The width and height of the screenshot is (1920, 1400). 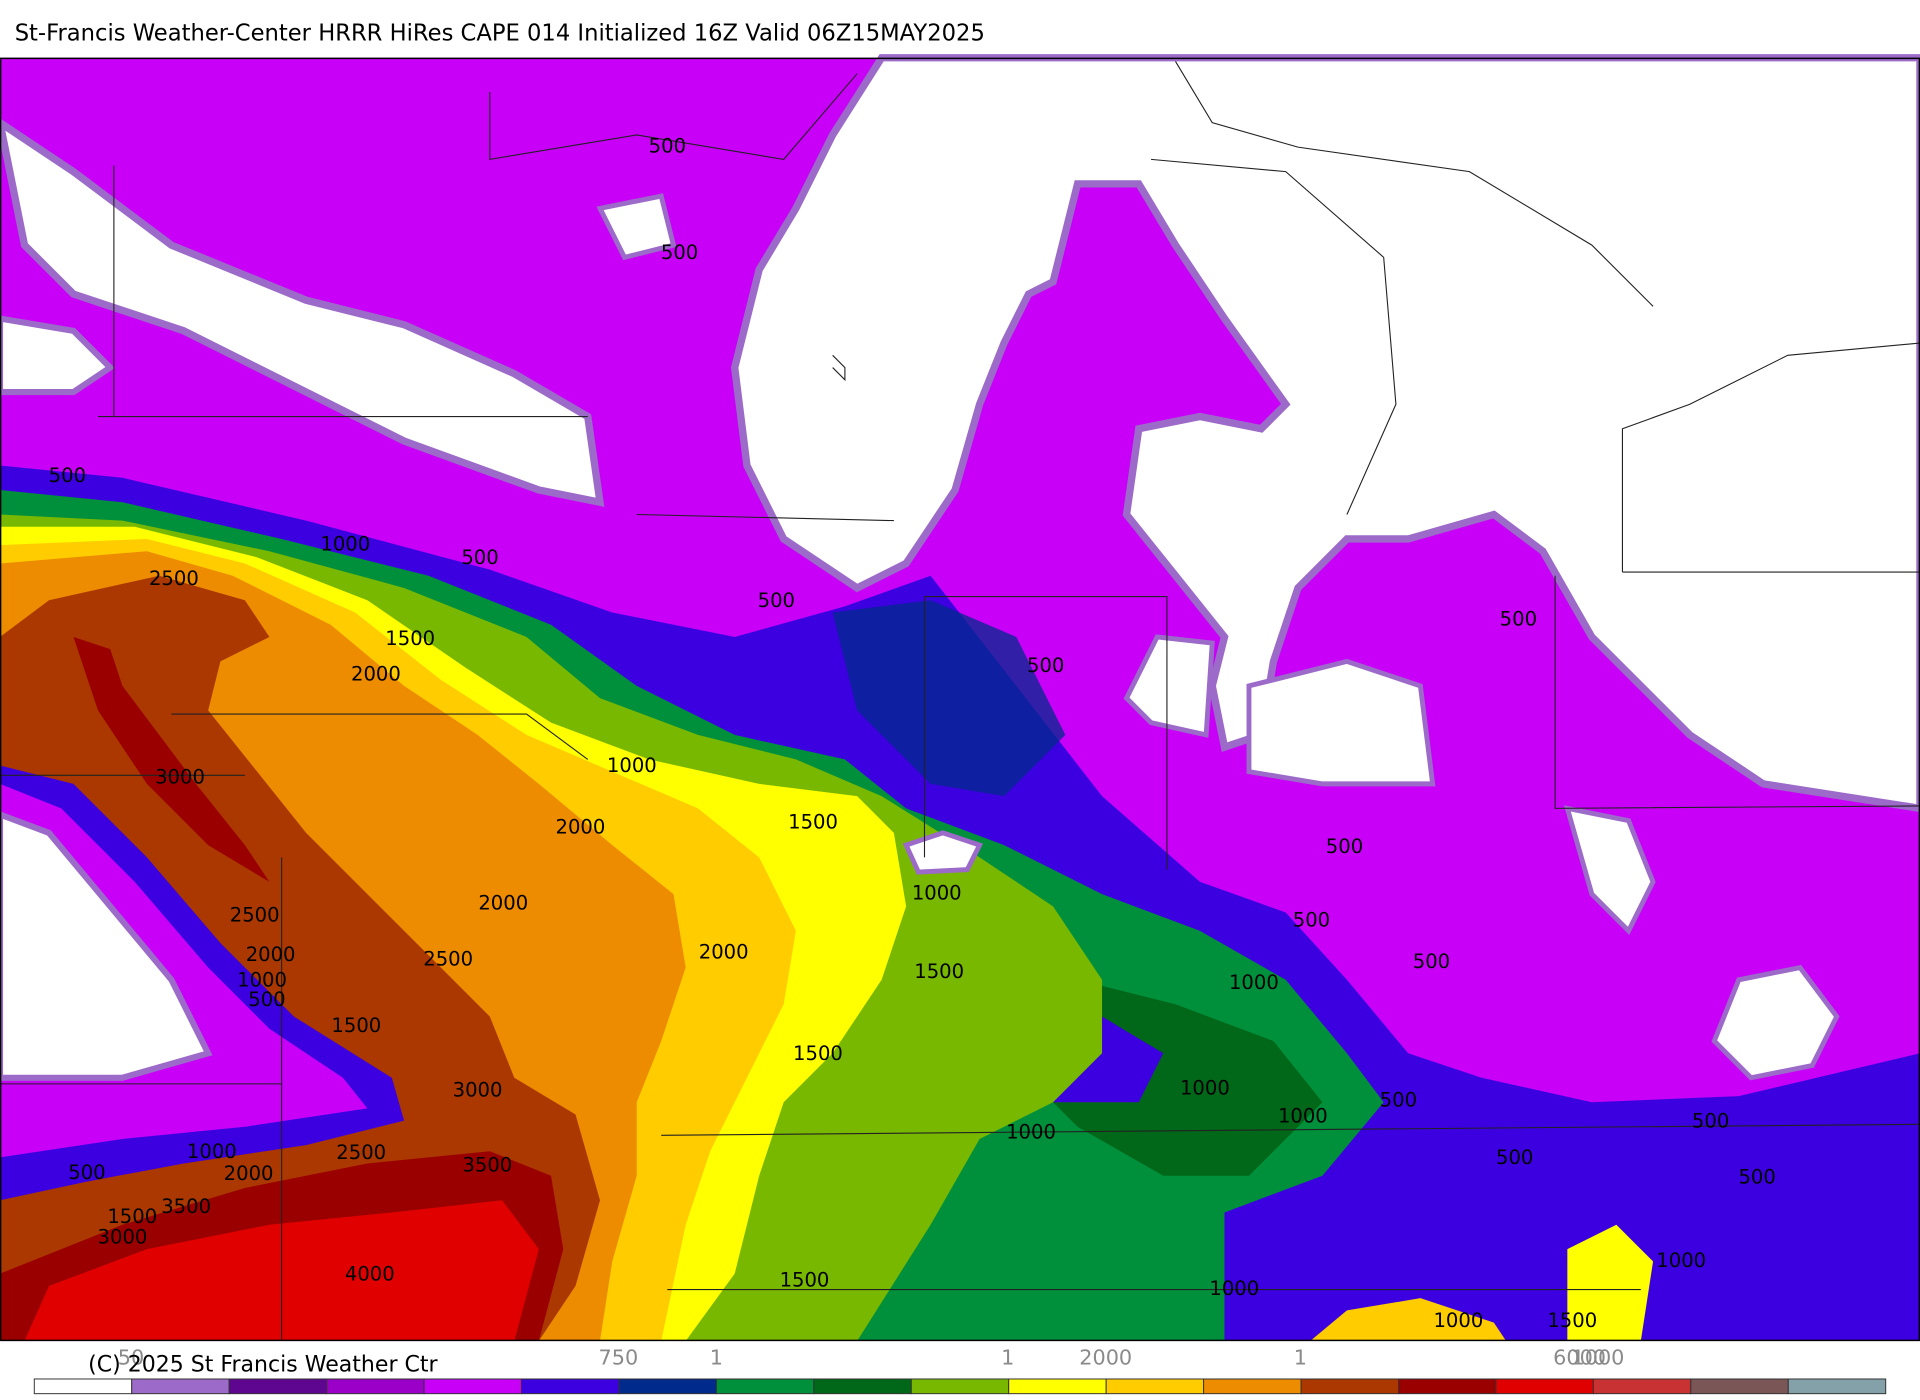 What do you see at coordinates (370, 1273) in the screenshot?
I see `contour-label: 4000` at bounding box center [370, 1273].